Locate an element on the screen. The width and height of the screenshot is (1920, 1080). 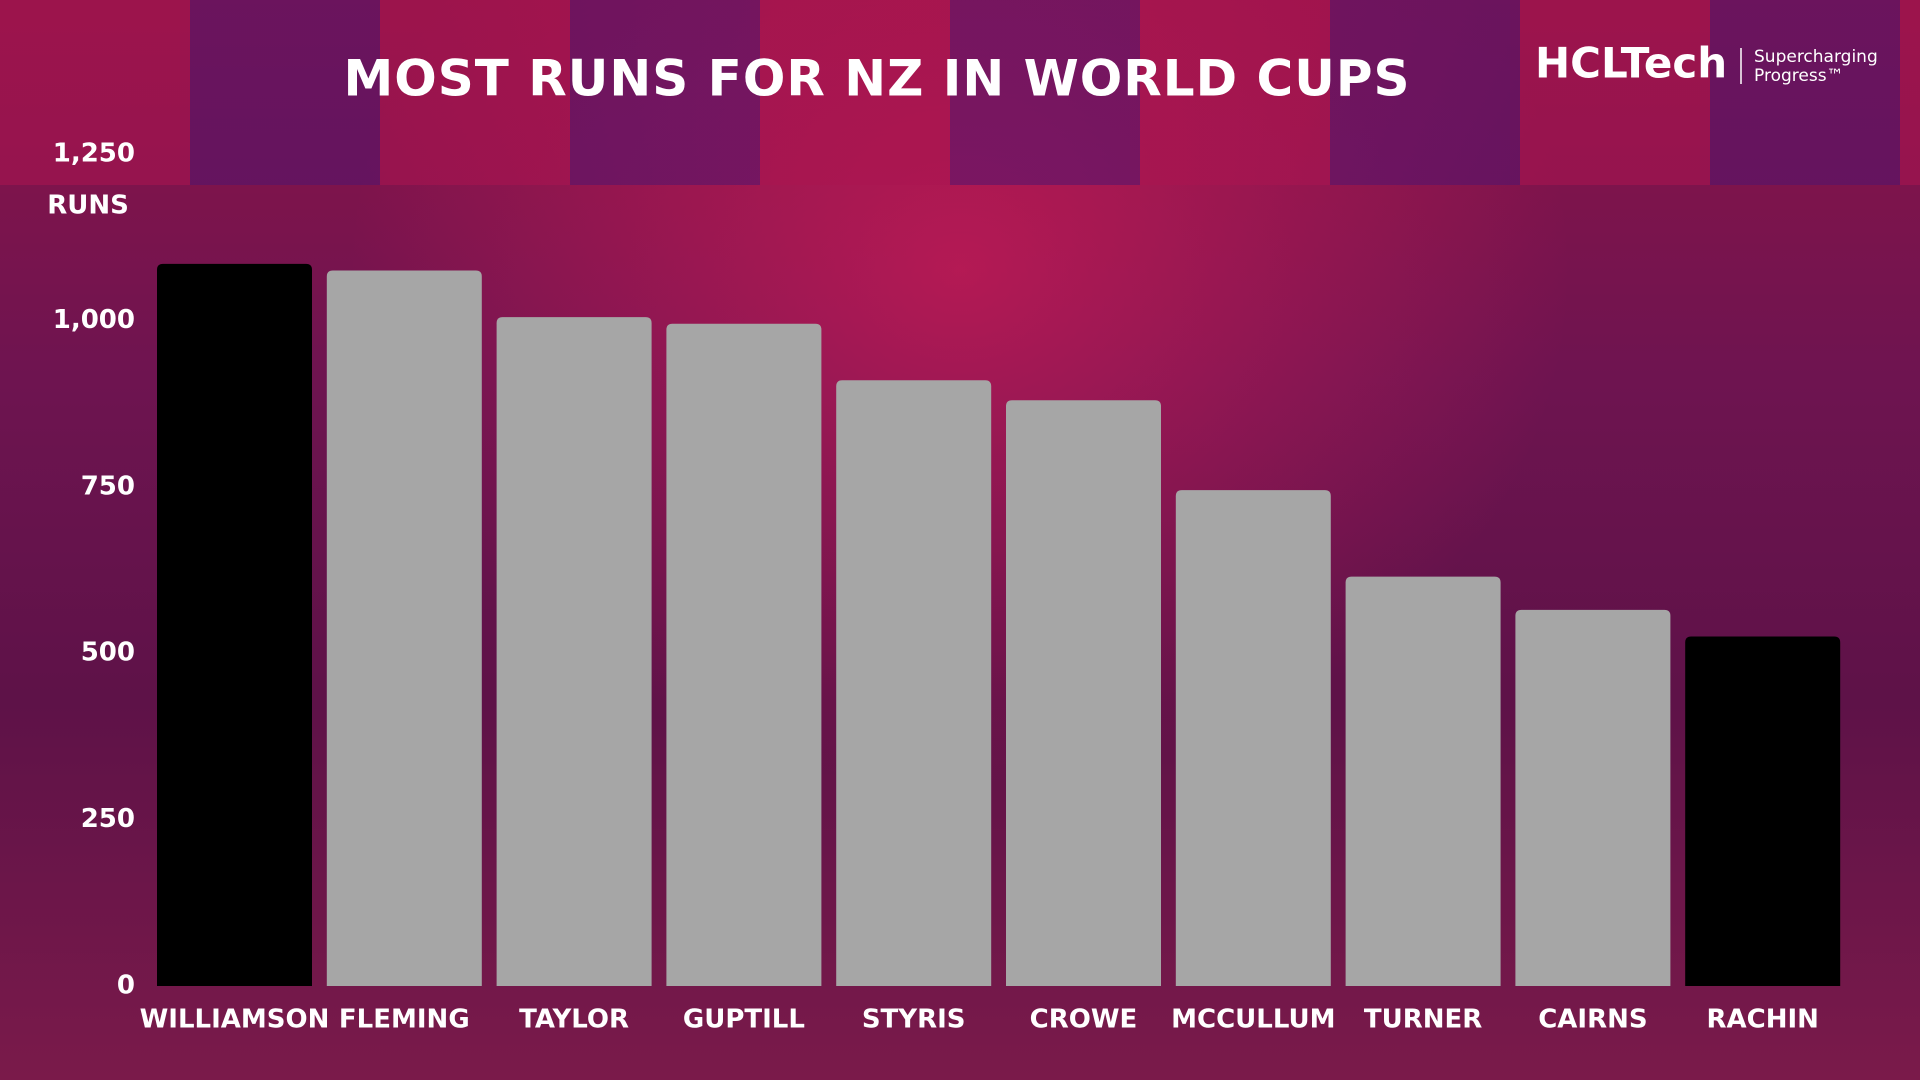
y-tick-label: 1,000 is located at coordinates (94, 320).